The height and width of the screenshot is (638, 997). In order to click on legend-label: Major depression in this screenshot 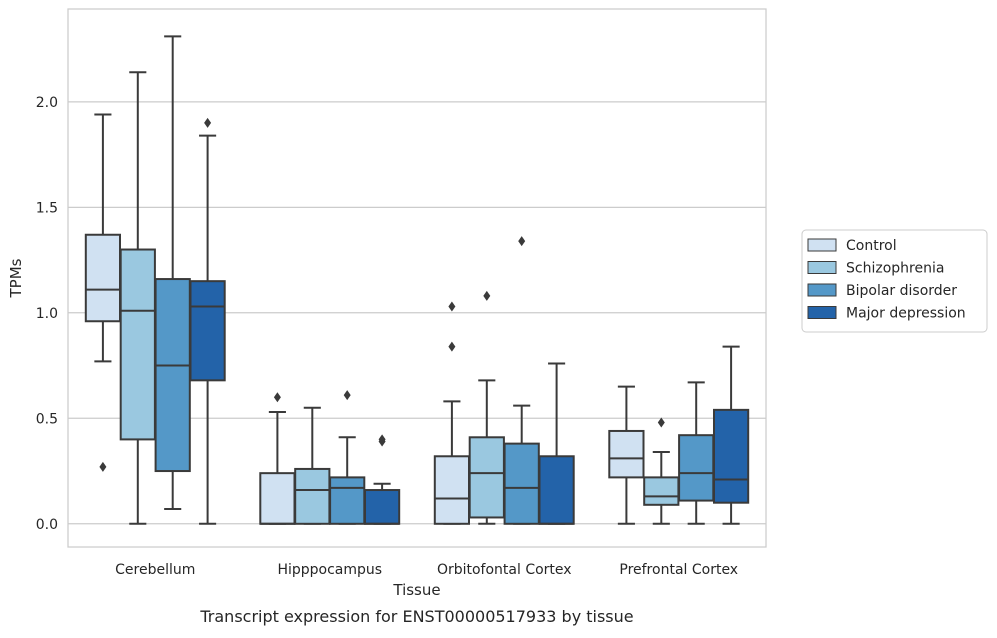, I will do `click(906, 314)`.